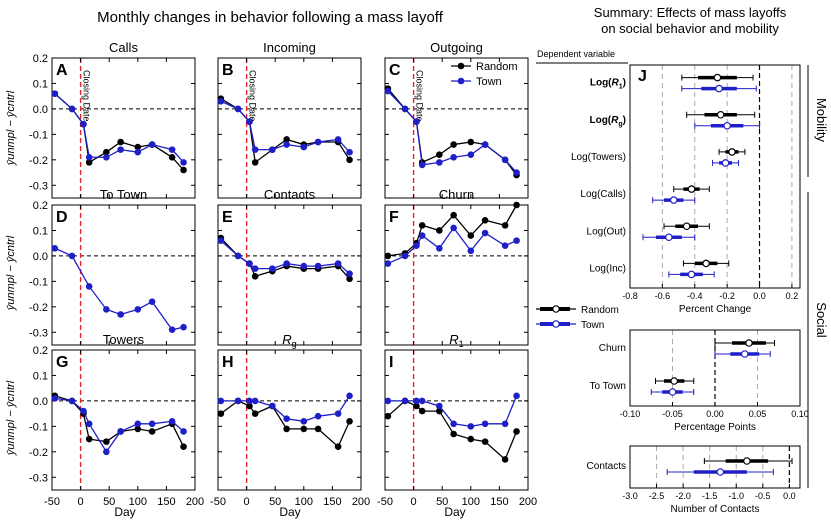 Image resolution: width=831 pixels, height=521 pixels. Describe the element at coordinates (727, 296) in the screenshot. I see `x-tick-label: -0.2` at that location.